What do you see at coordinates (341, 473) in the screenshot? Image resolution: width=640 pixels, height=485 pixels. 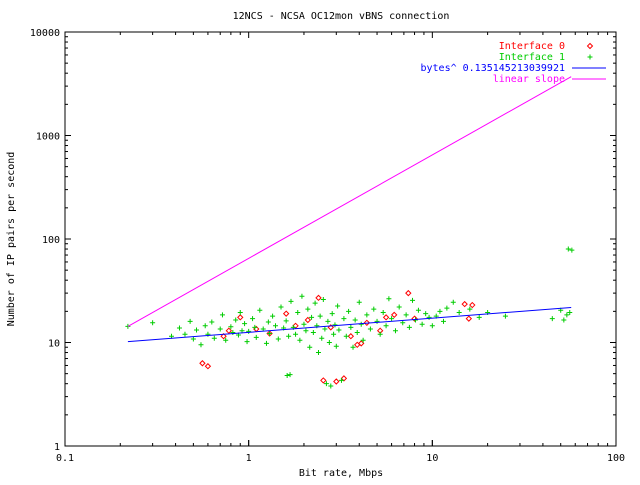 I see `x-axis-label: Bit rate, Mbps` at bounding box center [341, 473].